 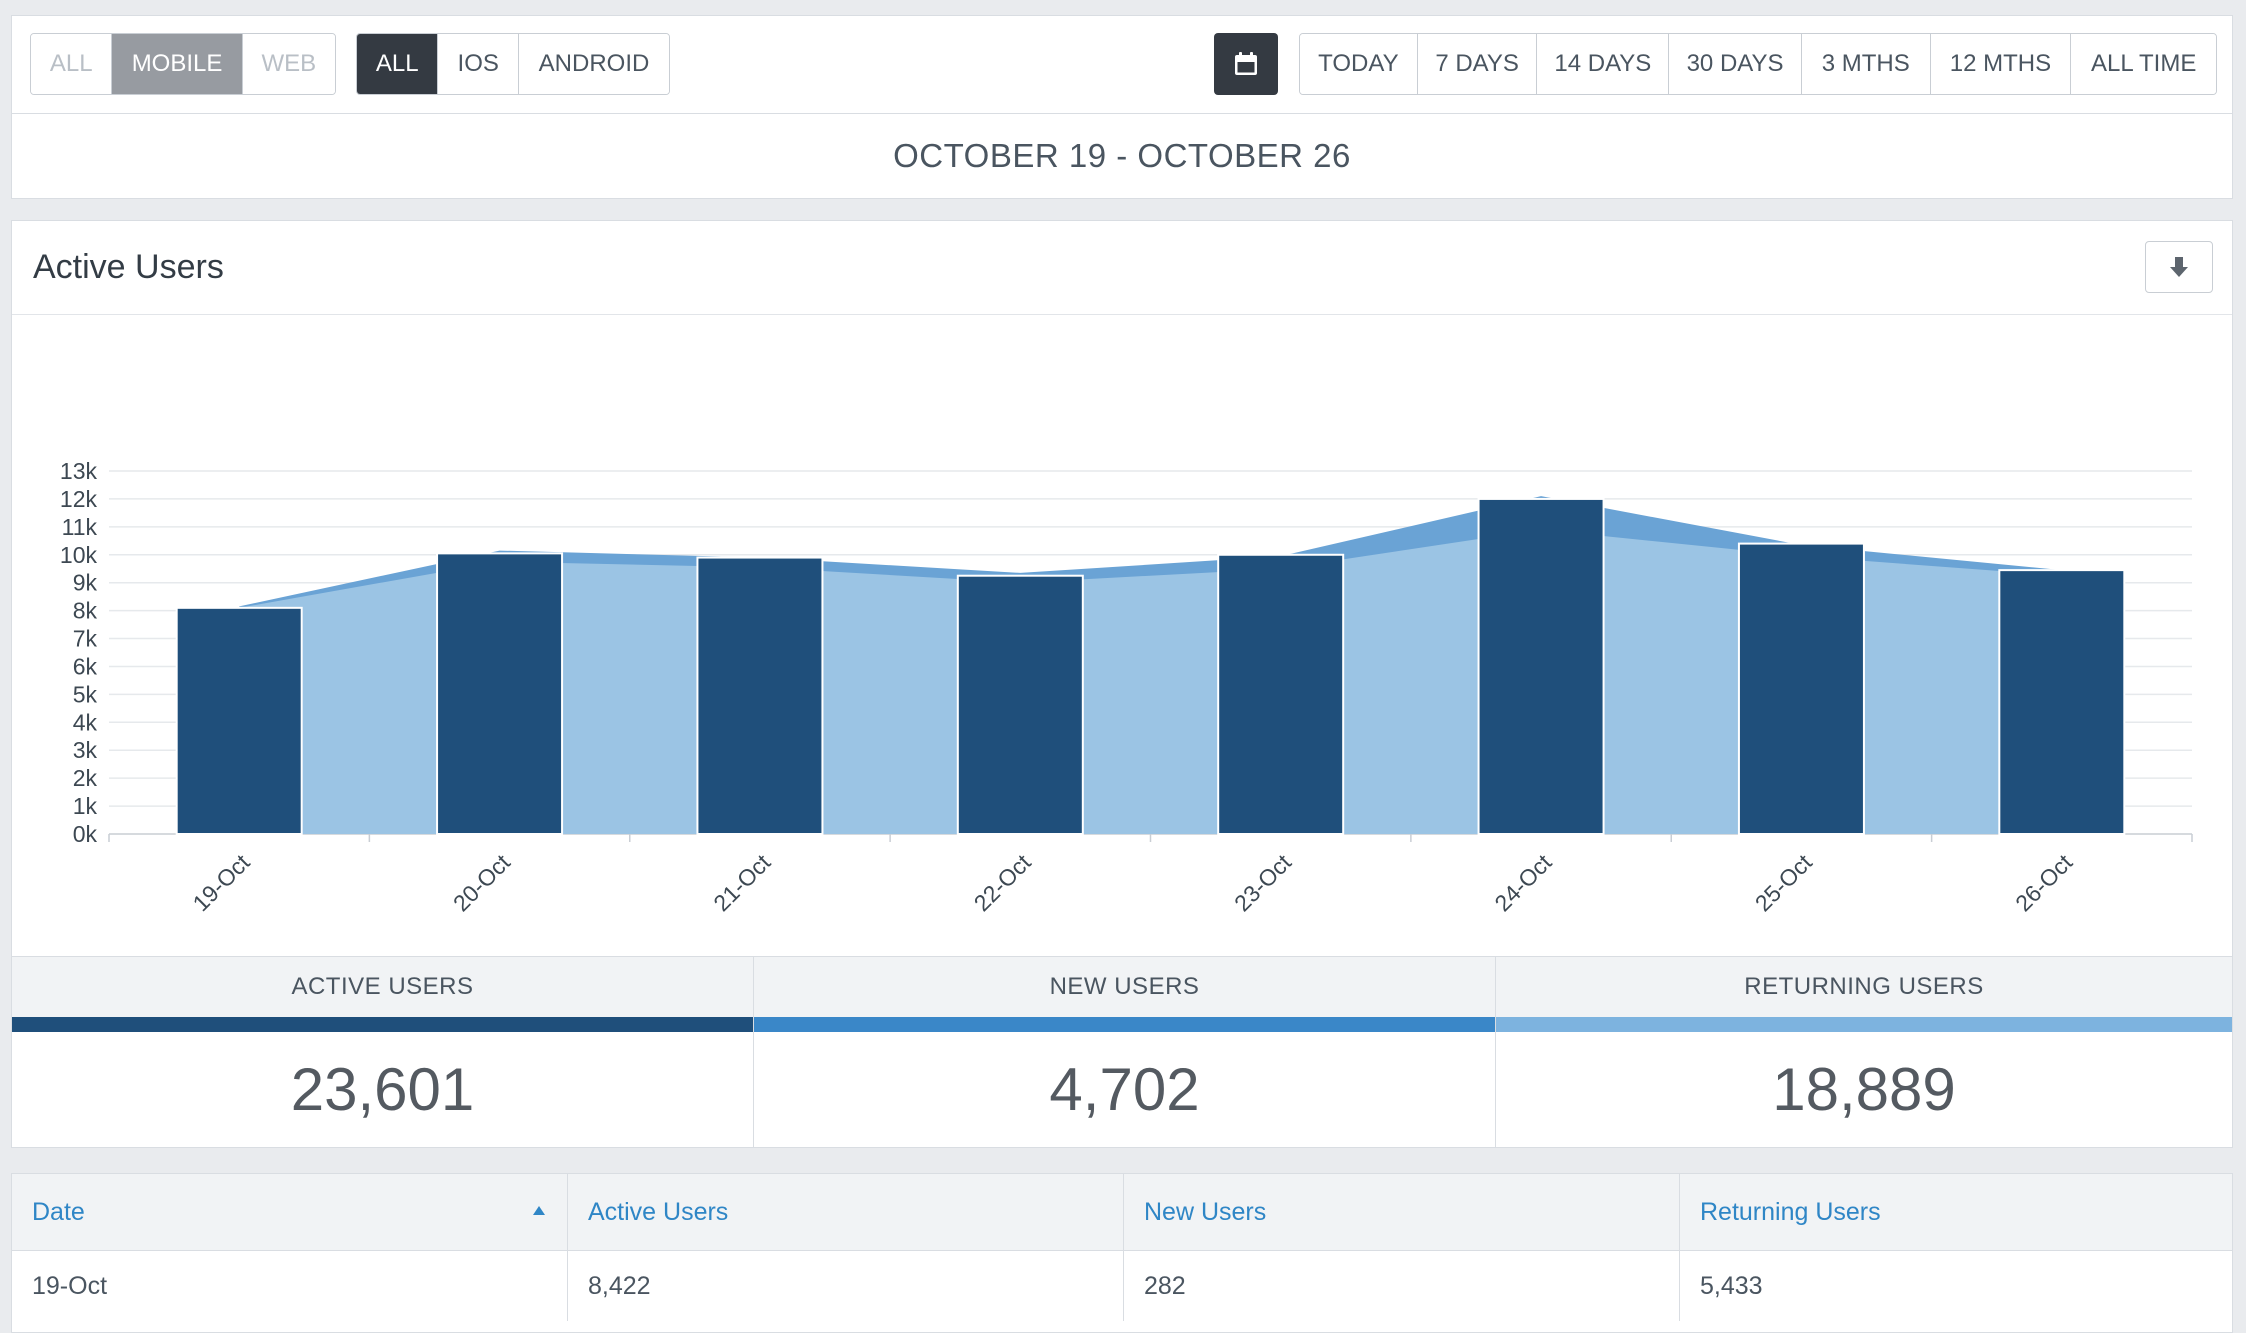 What do you see at coordinates (290, 1286) in the screenshot?
I see `table-cell-date: 19-Oct` at bounding box center [290, 1286].